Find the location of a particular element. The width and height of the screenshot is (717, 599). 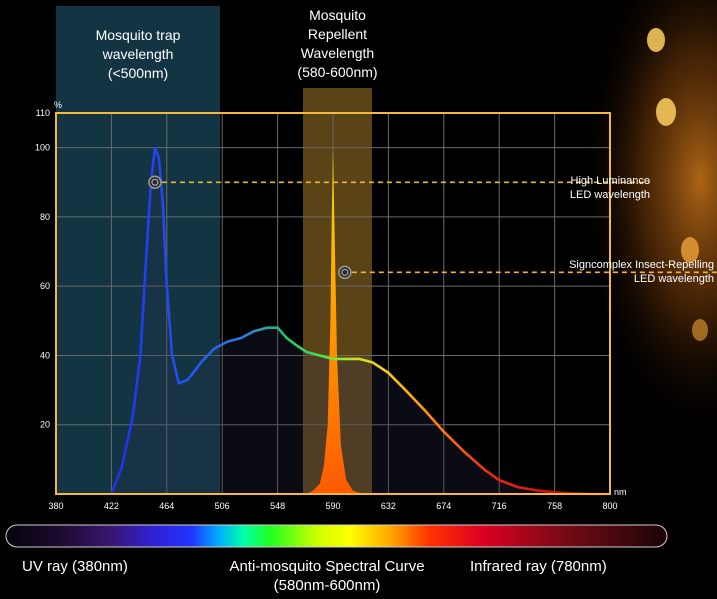

y-tick-label: 100 is located at coordinates (42, 148).